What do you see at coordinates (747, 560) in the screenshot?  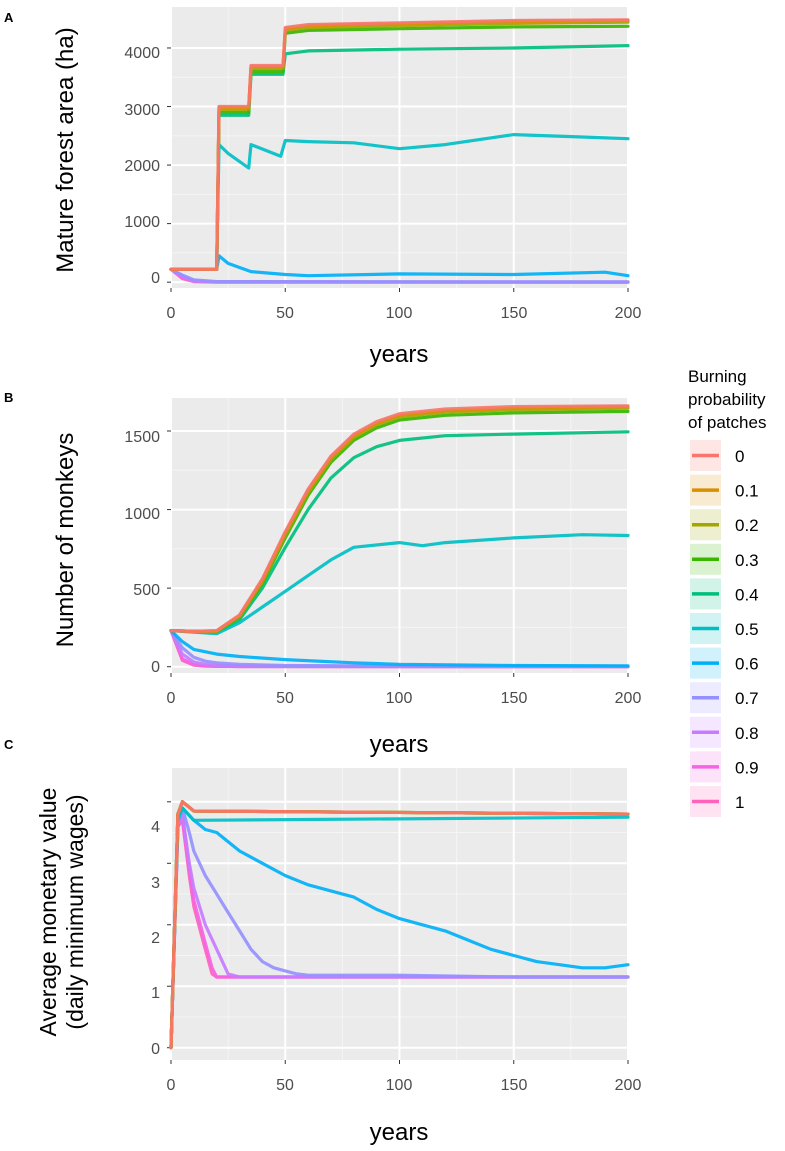 I see `legend-item-label: 0.3` at bounding box center [747, 560].